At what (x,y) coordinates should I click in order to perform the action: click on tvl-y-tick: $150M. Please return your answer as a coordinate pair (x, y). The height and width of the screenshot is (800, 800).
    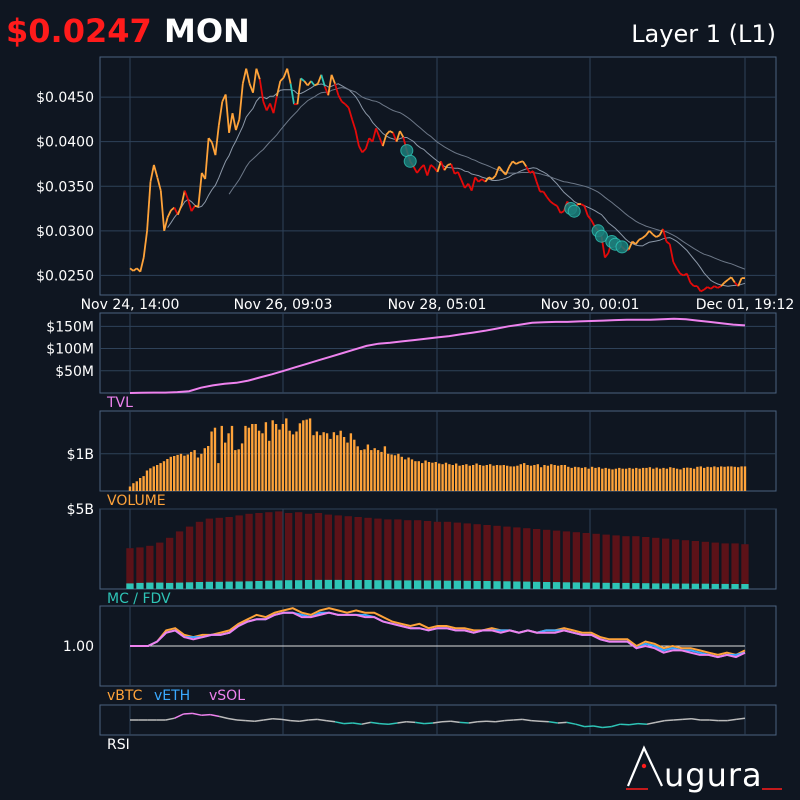
    Looking at the image, I should click on (70, 327).